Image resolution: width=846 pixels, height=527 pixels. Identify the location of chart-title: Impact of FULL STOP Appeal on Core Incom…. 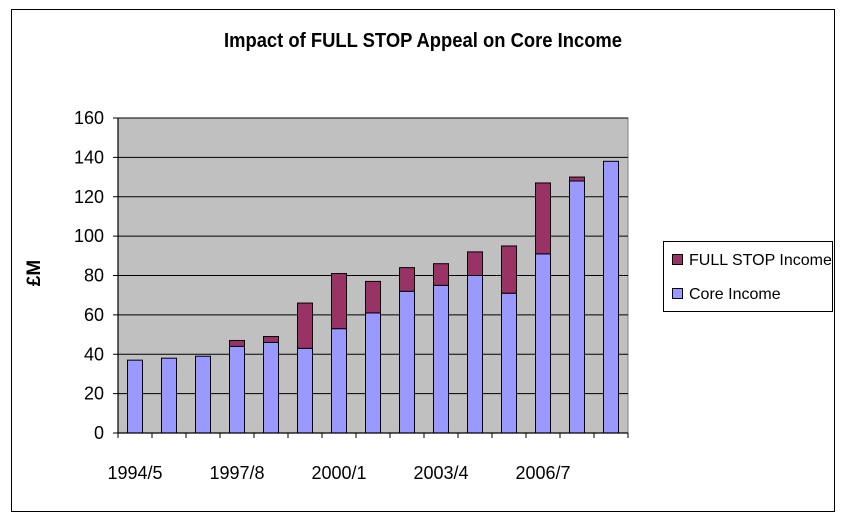
(423, 41).